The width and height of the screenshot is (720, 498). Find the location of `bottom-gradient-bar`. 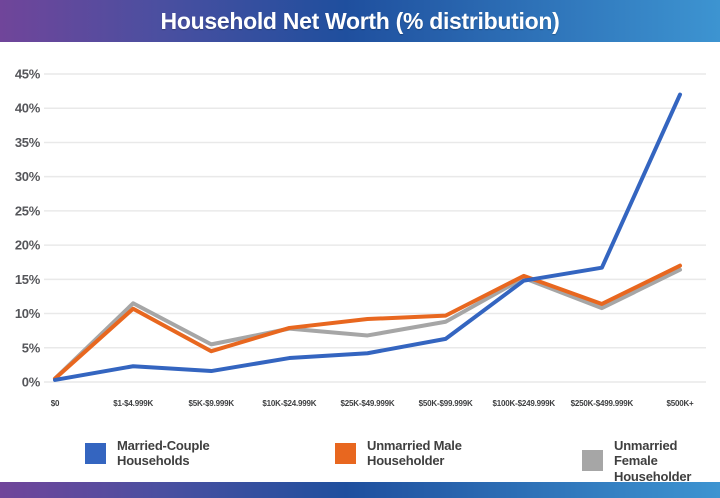

bottom-gradient-bar is located at coordinates (360, 490).